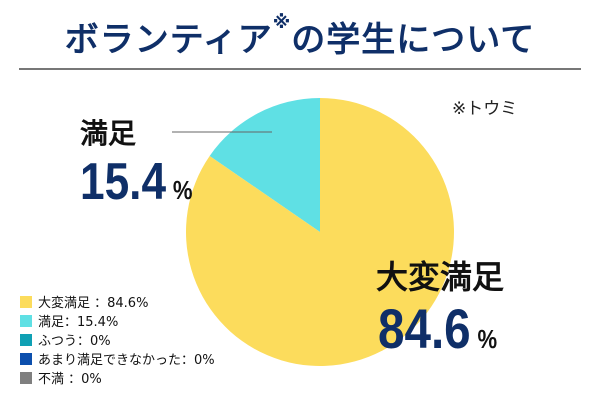 This screenshot has width=600, height=400. What do you see at coordinates (300, 69) in the screenshot?
I see `divider` at bounding box center [300, 69].